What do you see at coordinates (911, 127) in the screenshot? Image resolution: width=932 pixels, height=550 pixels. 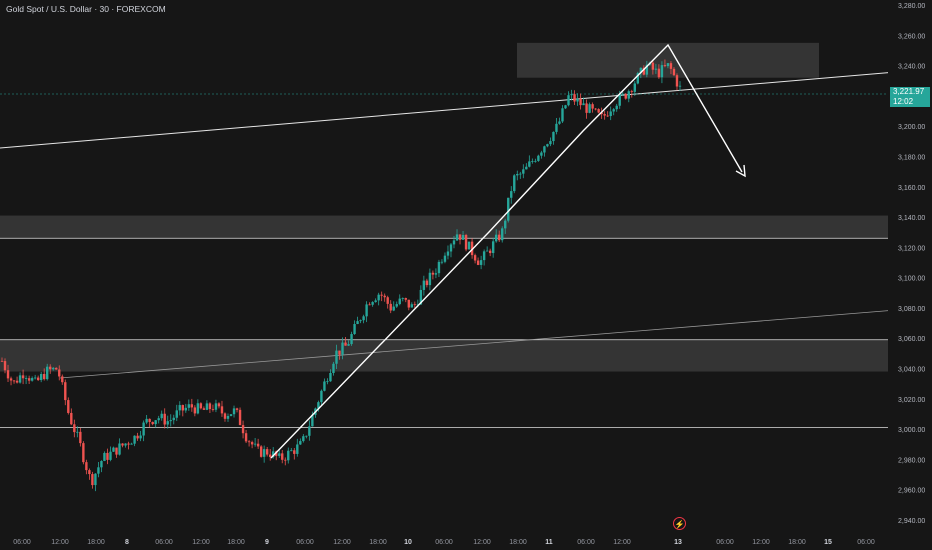 I see `price-tick-label: 3,200.00` at bounding box center [911, 127].